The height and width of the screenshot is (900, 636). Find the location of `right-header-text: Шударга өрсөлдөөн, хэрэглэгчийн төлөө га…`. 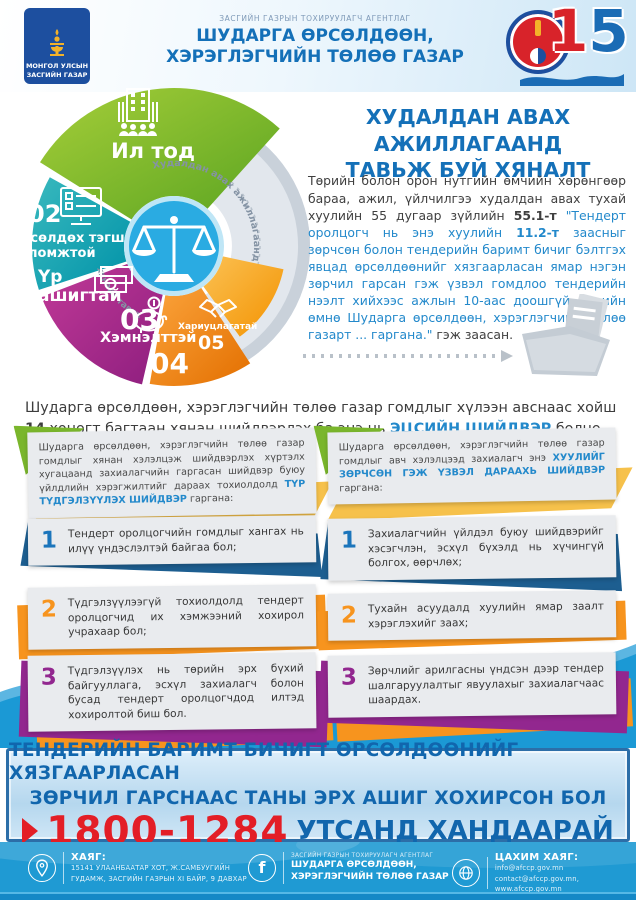

right-header-text: Шударга өрсөлдөөн, хэрэглэгчийн төлөө га… is located at coordinates (472, 466).